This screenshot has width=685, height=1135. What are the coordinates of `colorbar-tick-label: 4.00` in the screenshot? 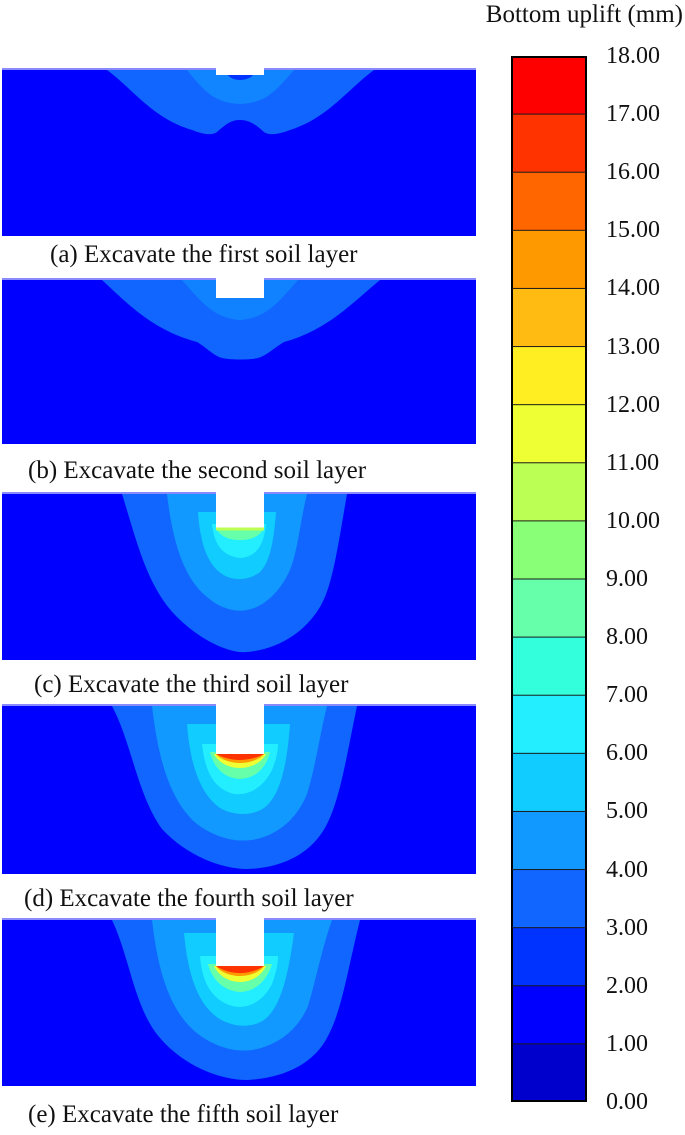 It's located at (627, 869).